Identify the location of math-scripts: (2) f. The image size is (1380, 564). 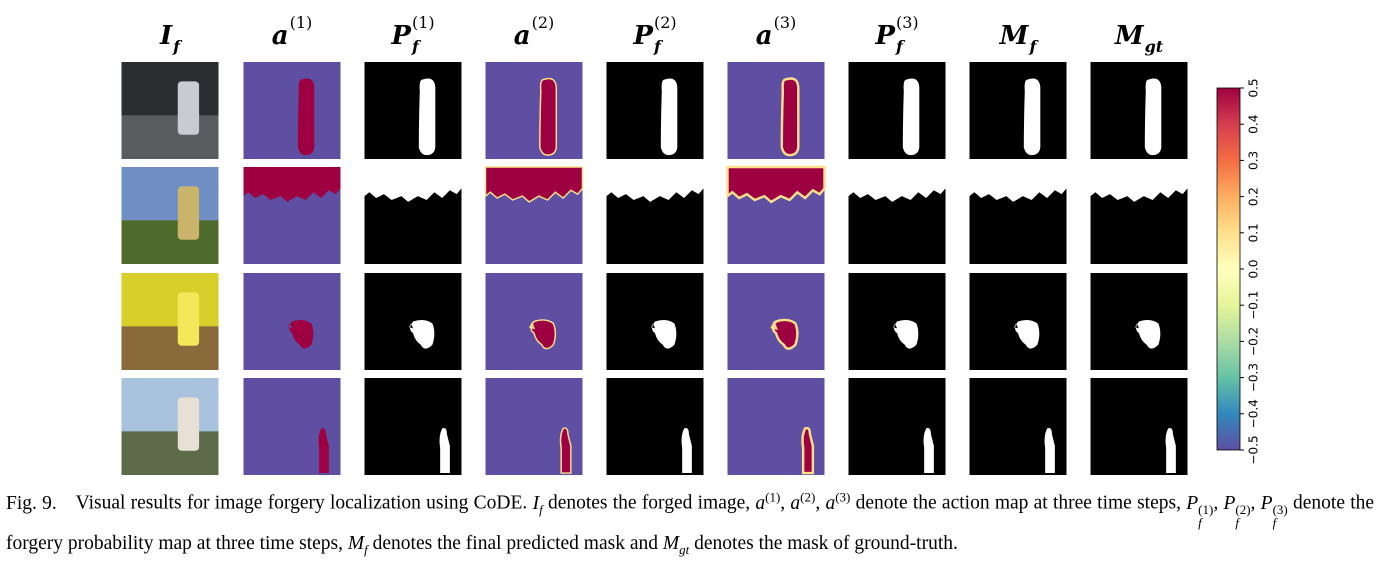
(1242, 516).